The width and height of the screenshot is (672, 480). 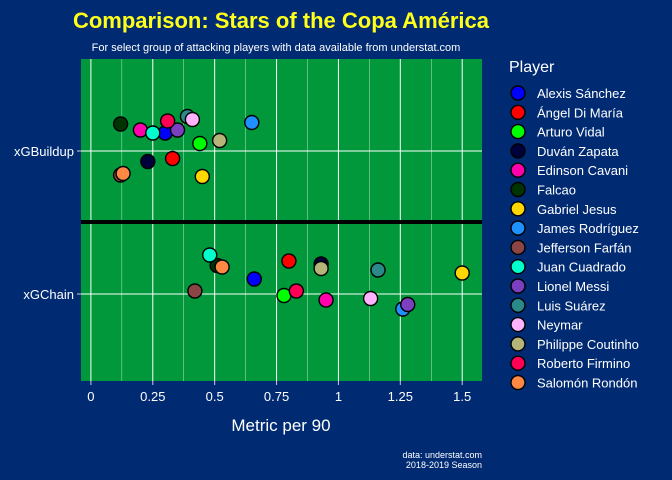 What do you see at coordinates (573, 286) in the screenshot?
I see `legend-label: Lionel Messi` at bounding box center [573, 286].